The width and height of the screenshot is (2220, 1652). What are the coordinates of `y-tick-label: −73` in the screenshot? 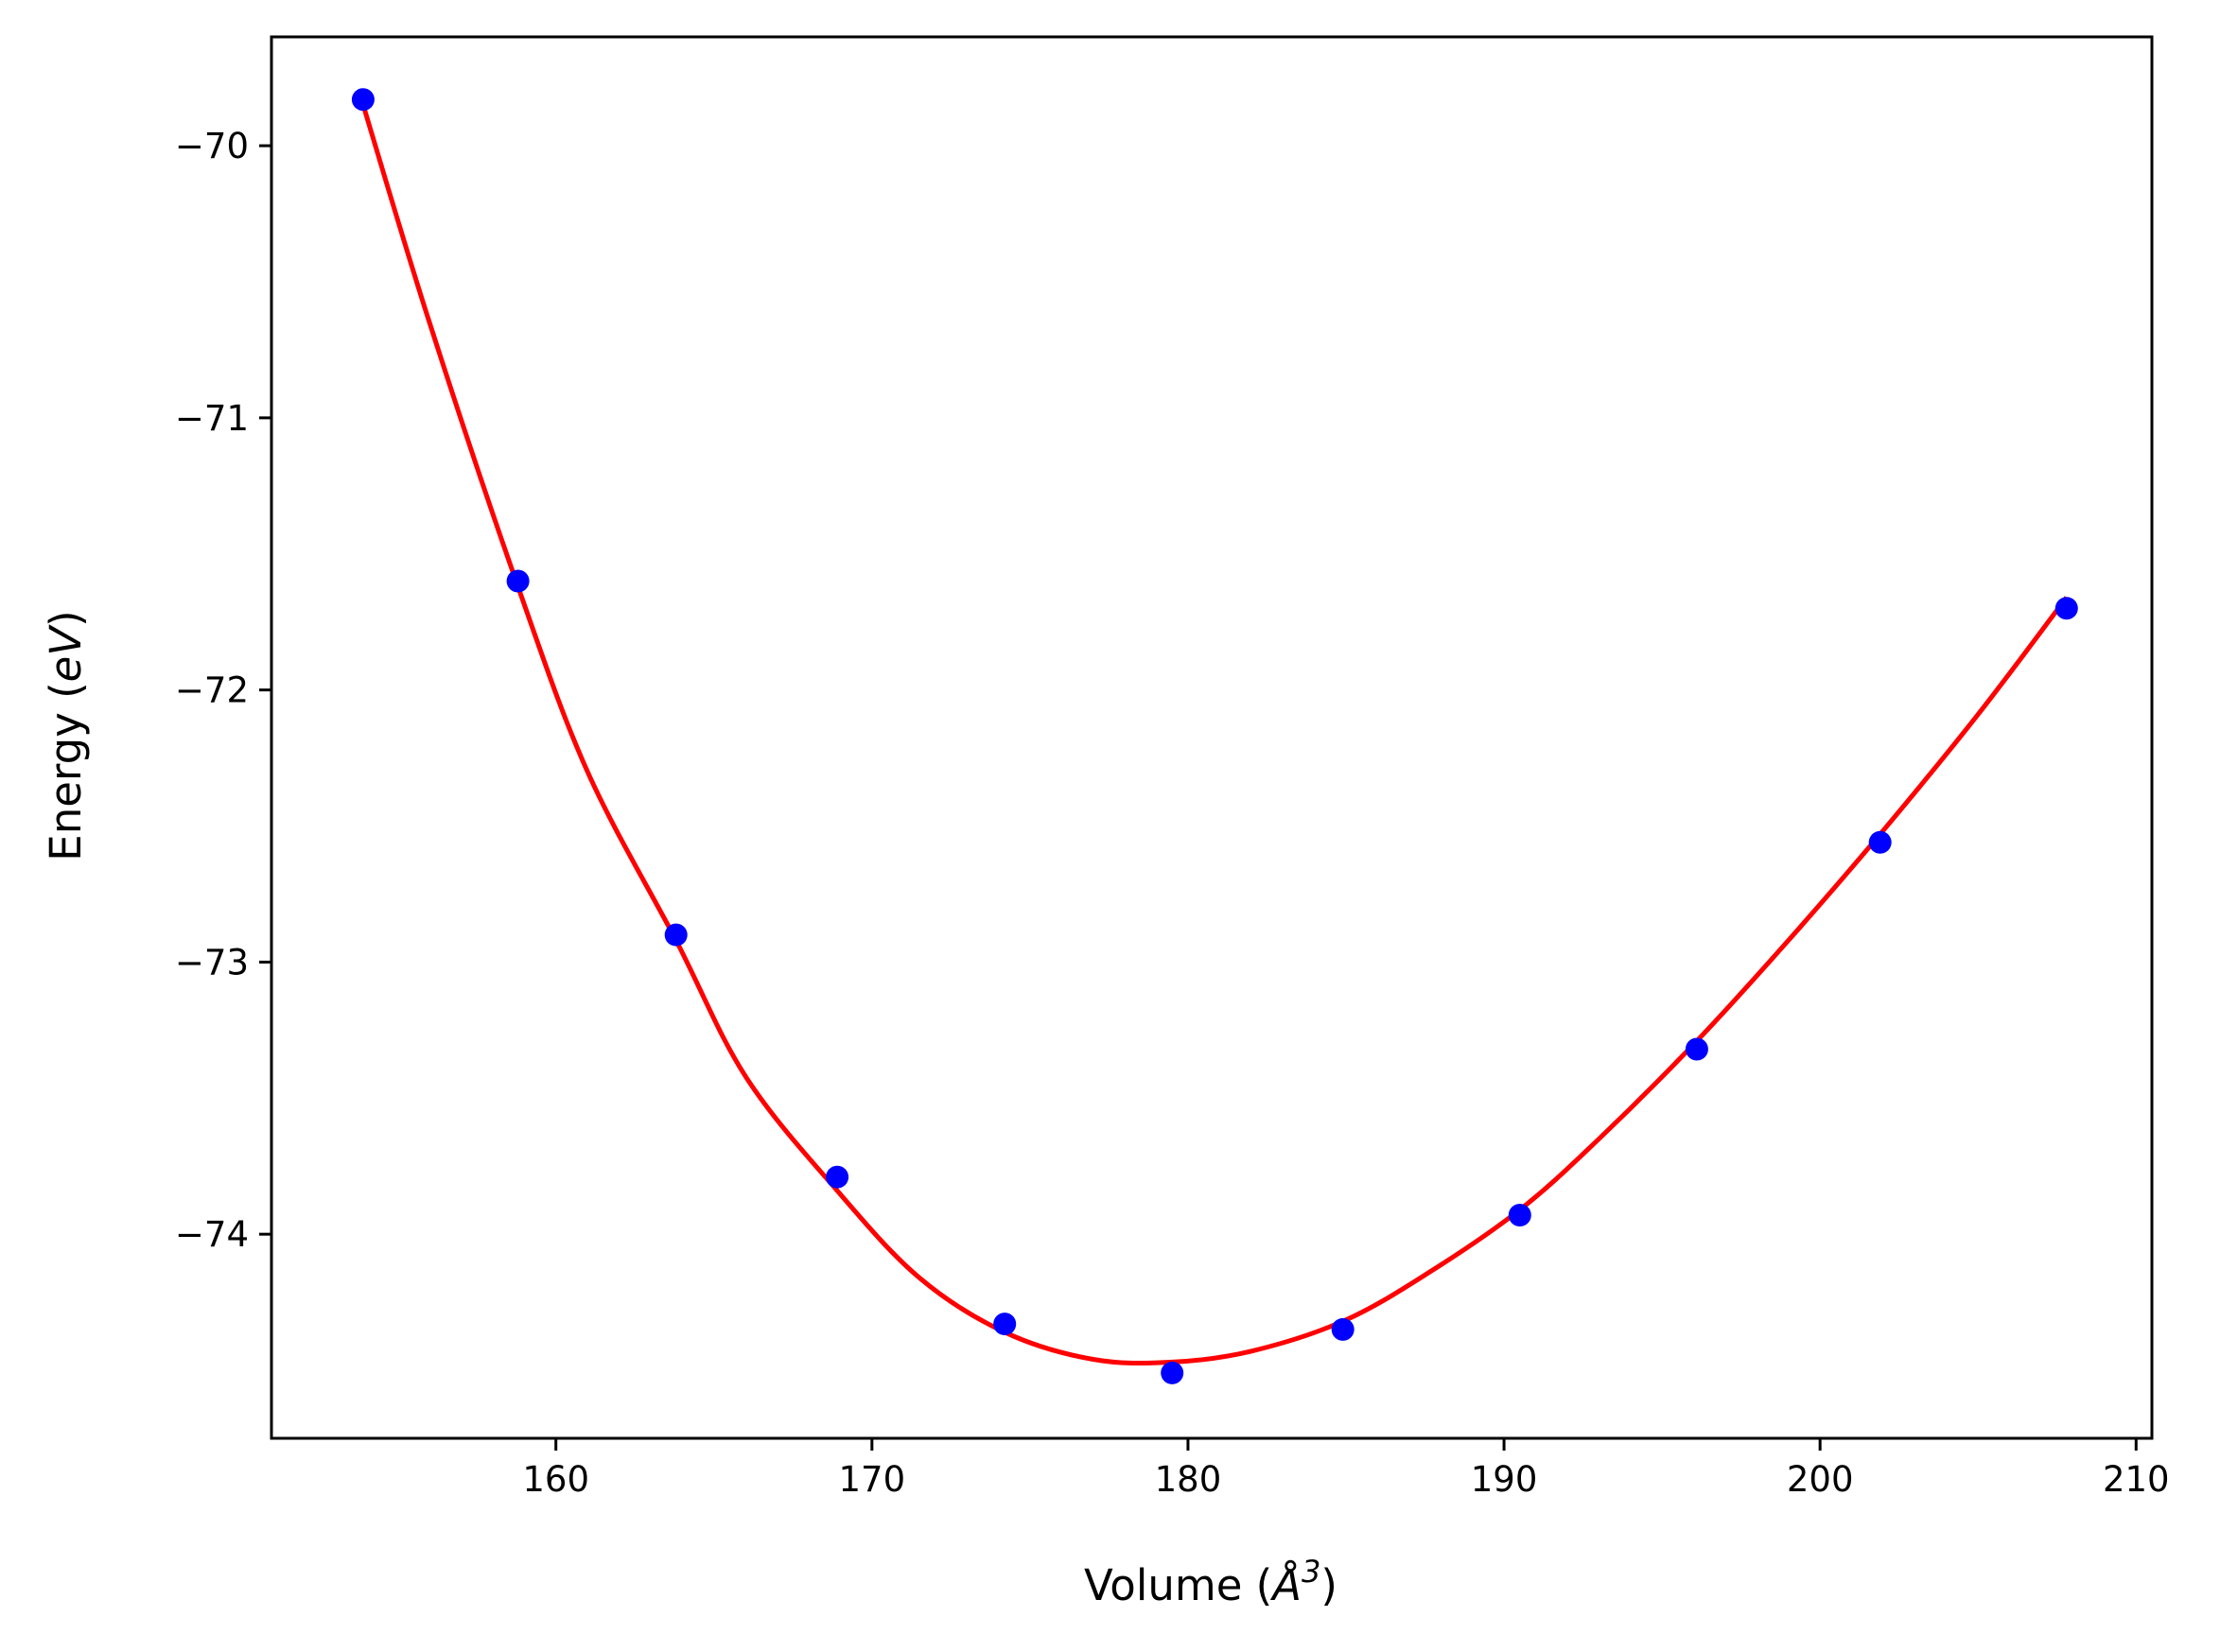 It's located at (212, 963).